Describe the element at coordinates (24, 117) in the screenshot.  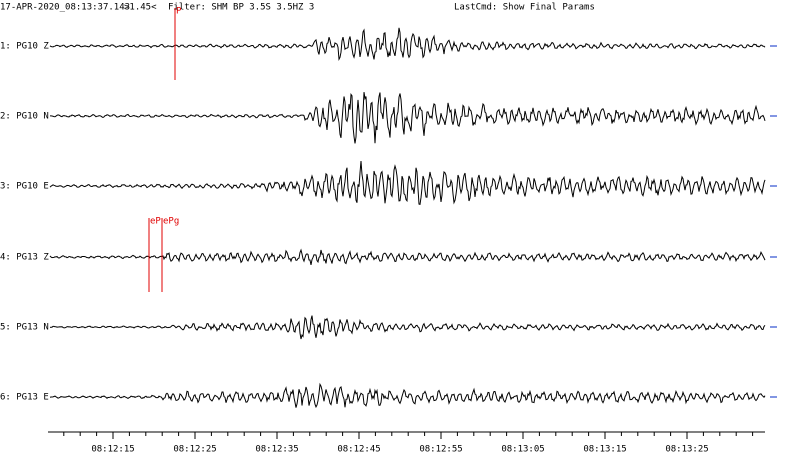
I see `trace-label: 2: PG10 N` at that location.